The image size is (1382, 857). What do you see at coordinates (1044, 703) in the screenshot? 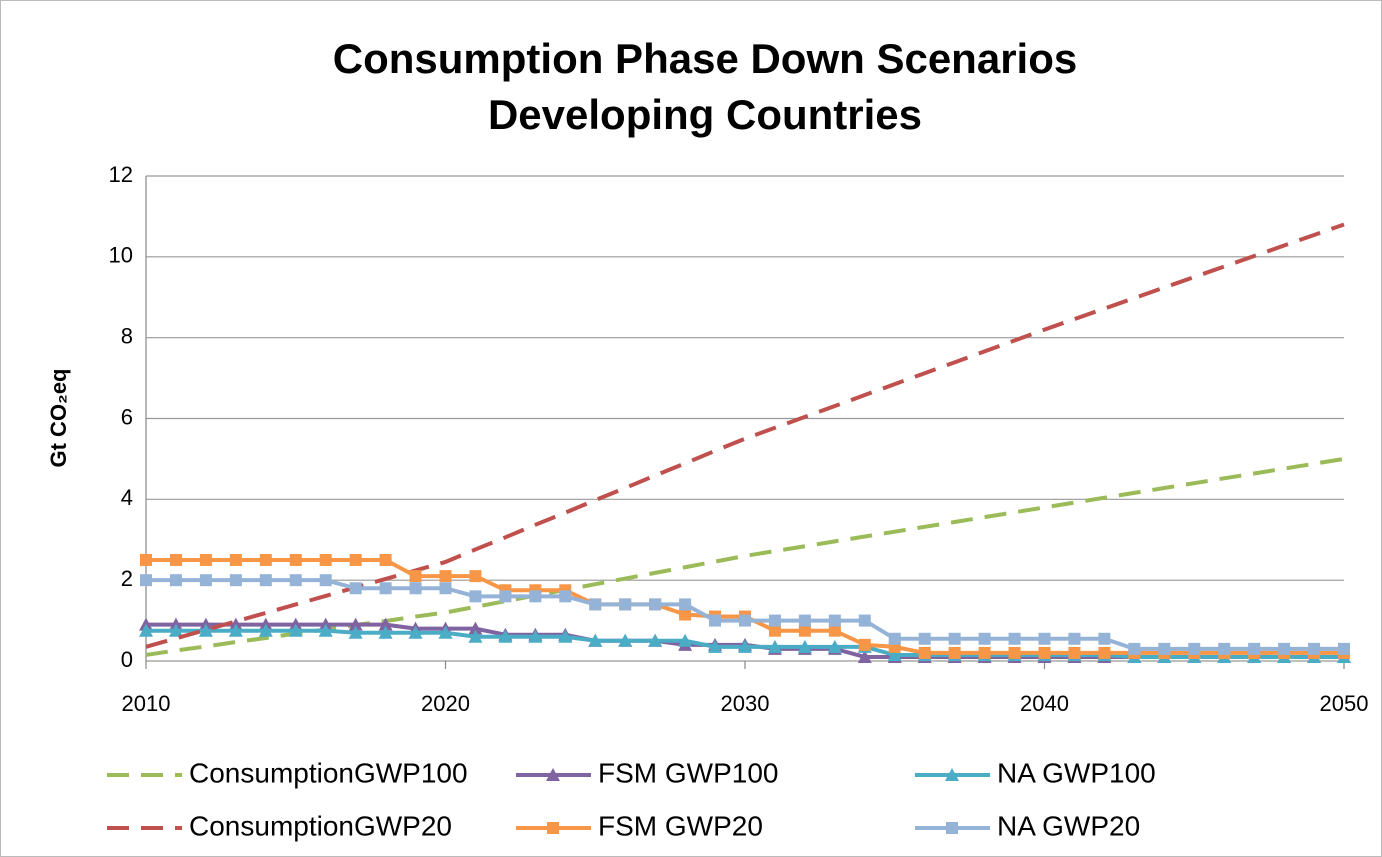
I see `x-tick-label: 2040` at bounding box center [1044, 703].